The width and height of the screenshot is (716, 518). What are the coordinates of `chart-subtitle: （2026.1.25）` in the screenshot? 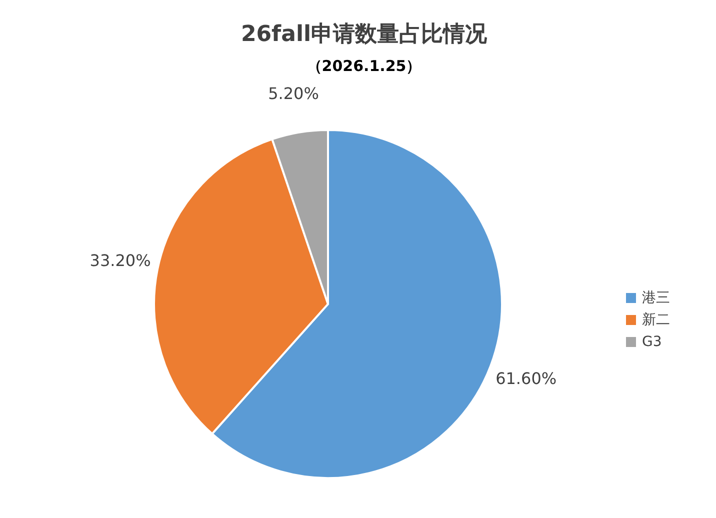 It's located at (364, 66).